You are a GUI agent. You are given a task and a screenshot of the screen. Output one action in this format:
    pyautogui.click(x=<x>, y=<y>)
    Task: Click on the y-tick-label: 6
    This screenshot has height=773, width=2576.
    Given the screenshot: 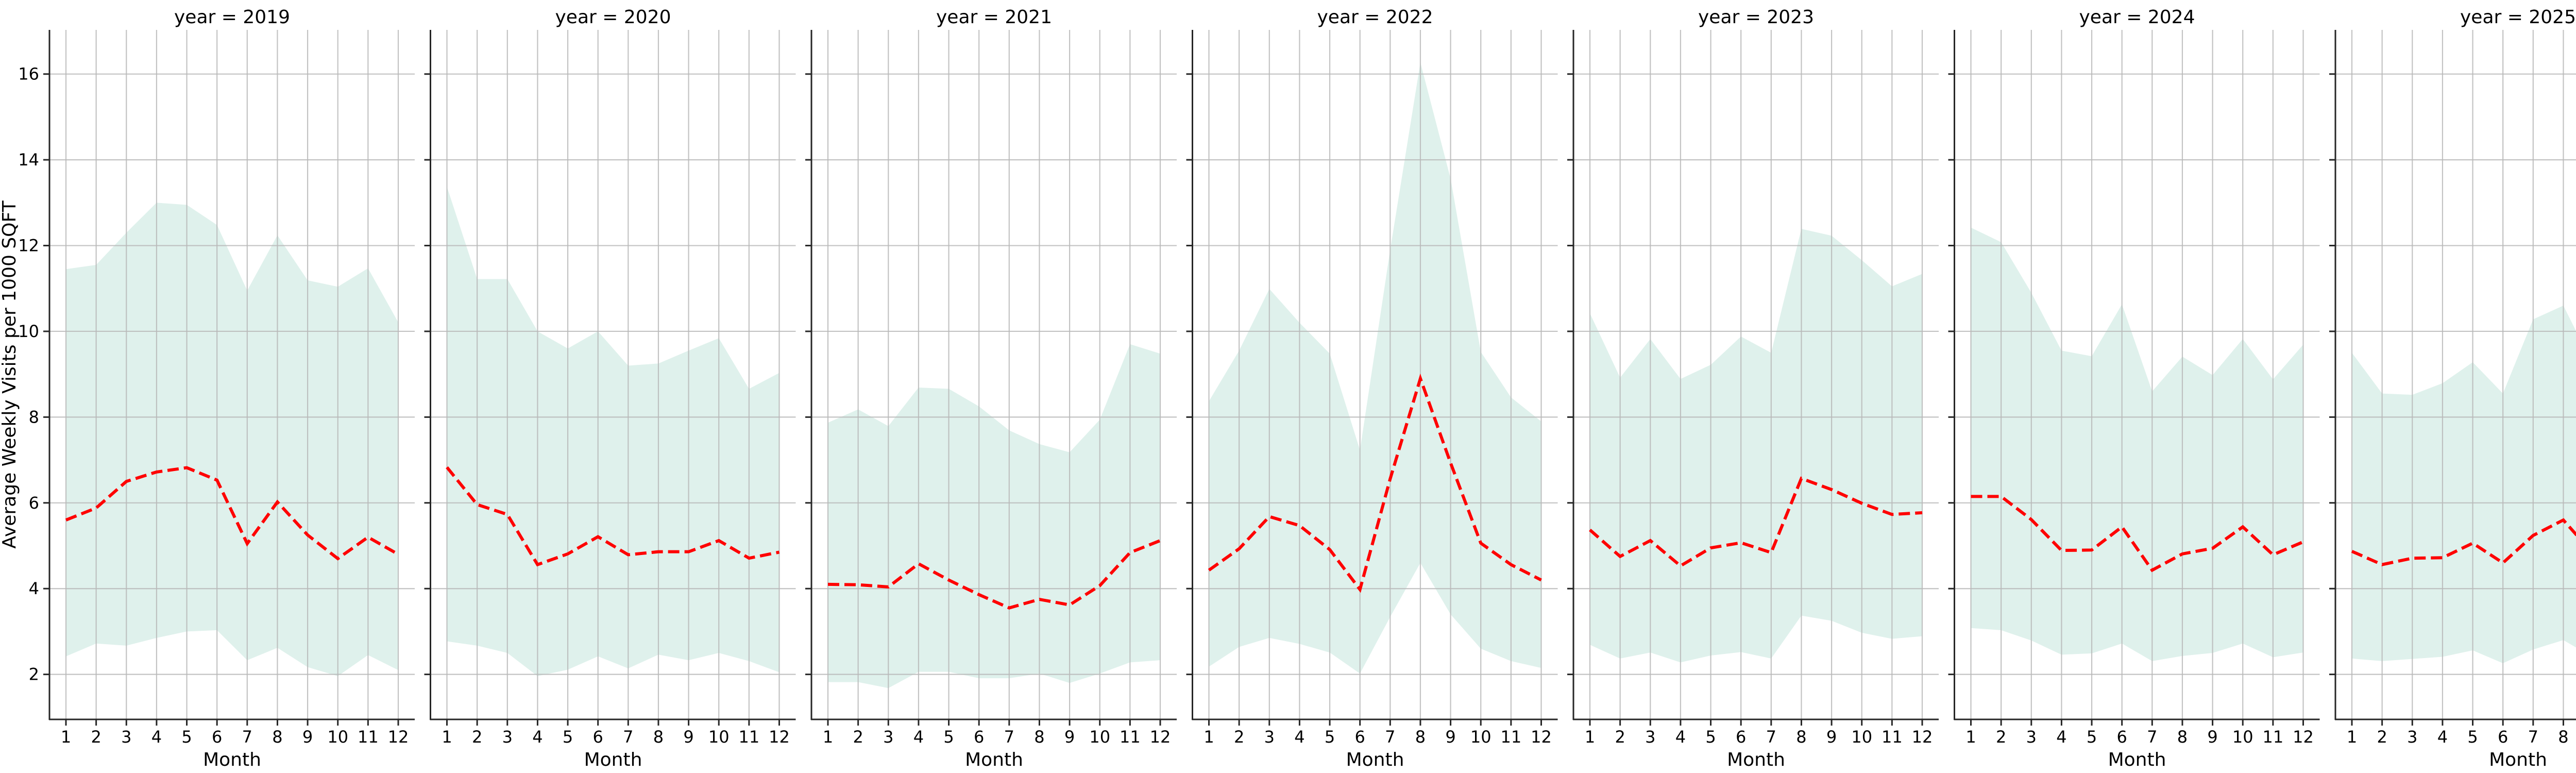 What is the action you would take?
    pyautogui.click(x=34, y=503)
    